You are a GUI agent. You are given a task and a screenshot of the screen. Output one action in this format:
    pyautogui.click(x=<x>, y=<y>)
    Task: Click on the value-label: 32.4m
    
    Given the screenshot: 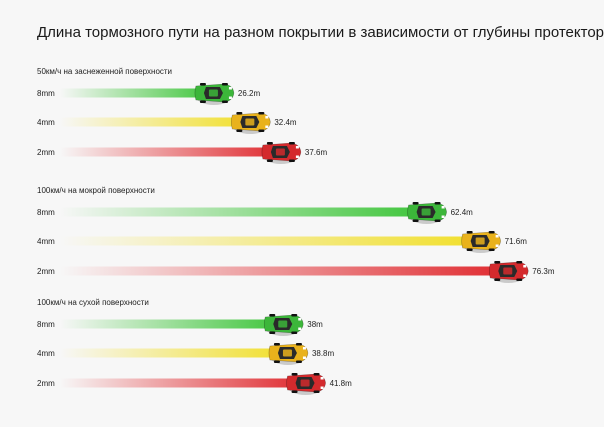 What is the action you would take?
    pyautogui.click(x=285, y=122)
    